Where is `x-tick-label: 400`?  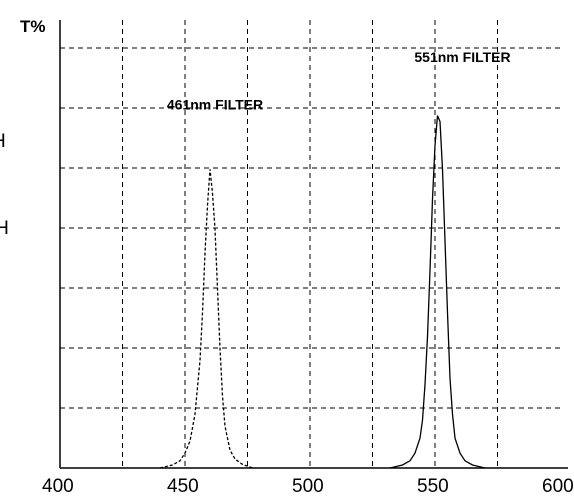 x-tick-label: 400 is located at coordinates (58, 486).